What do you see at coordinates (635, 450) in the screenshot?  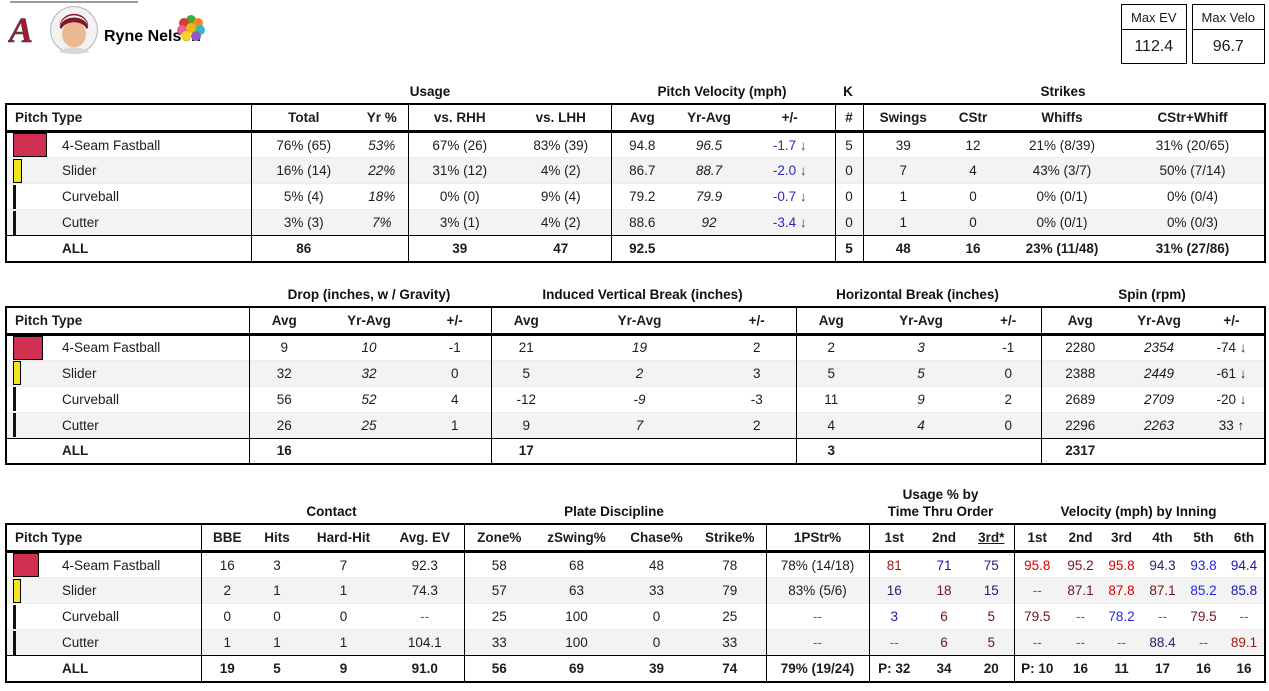 I see `all-row: ALL 16 17 3 2317` at bounding box center [635, 450].